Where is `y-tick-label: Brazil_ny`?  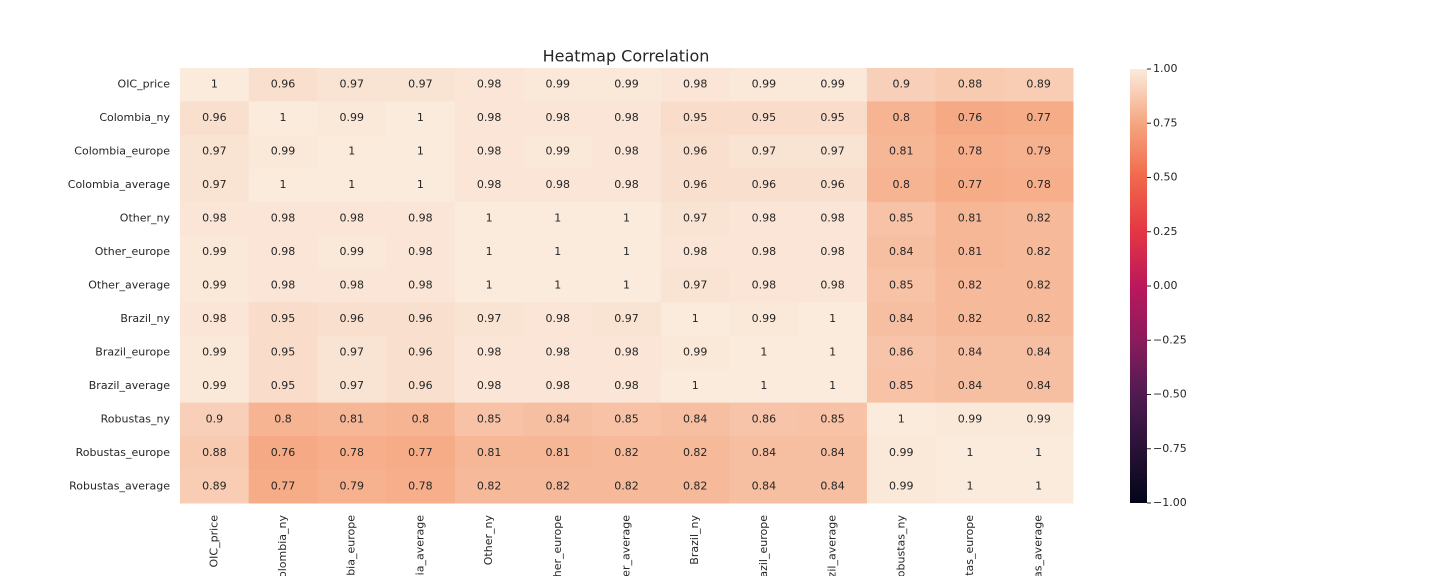
y-tick-label: Brazil_ny is located at coordinates (145, 318).